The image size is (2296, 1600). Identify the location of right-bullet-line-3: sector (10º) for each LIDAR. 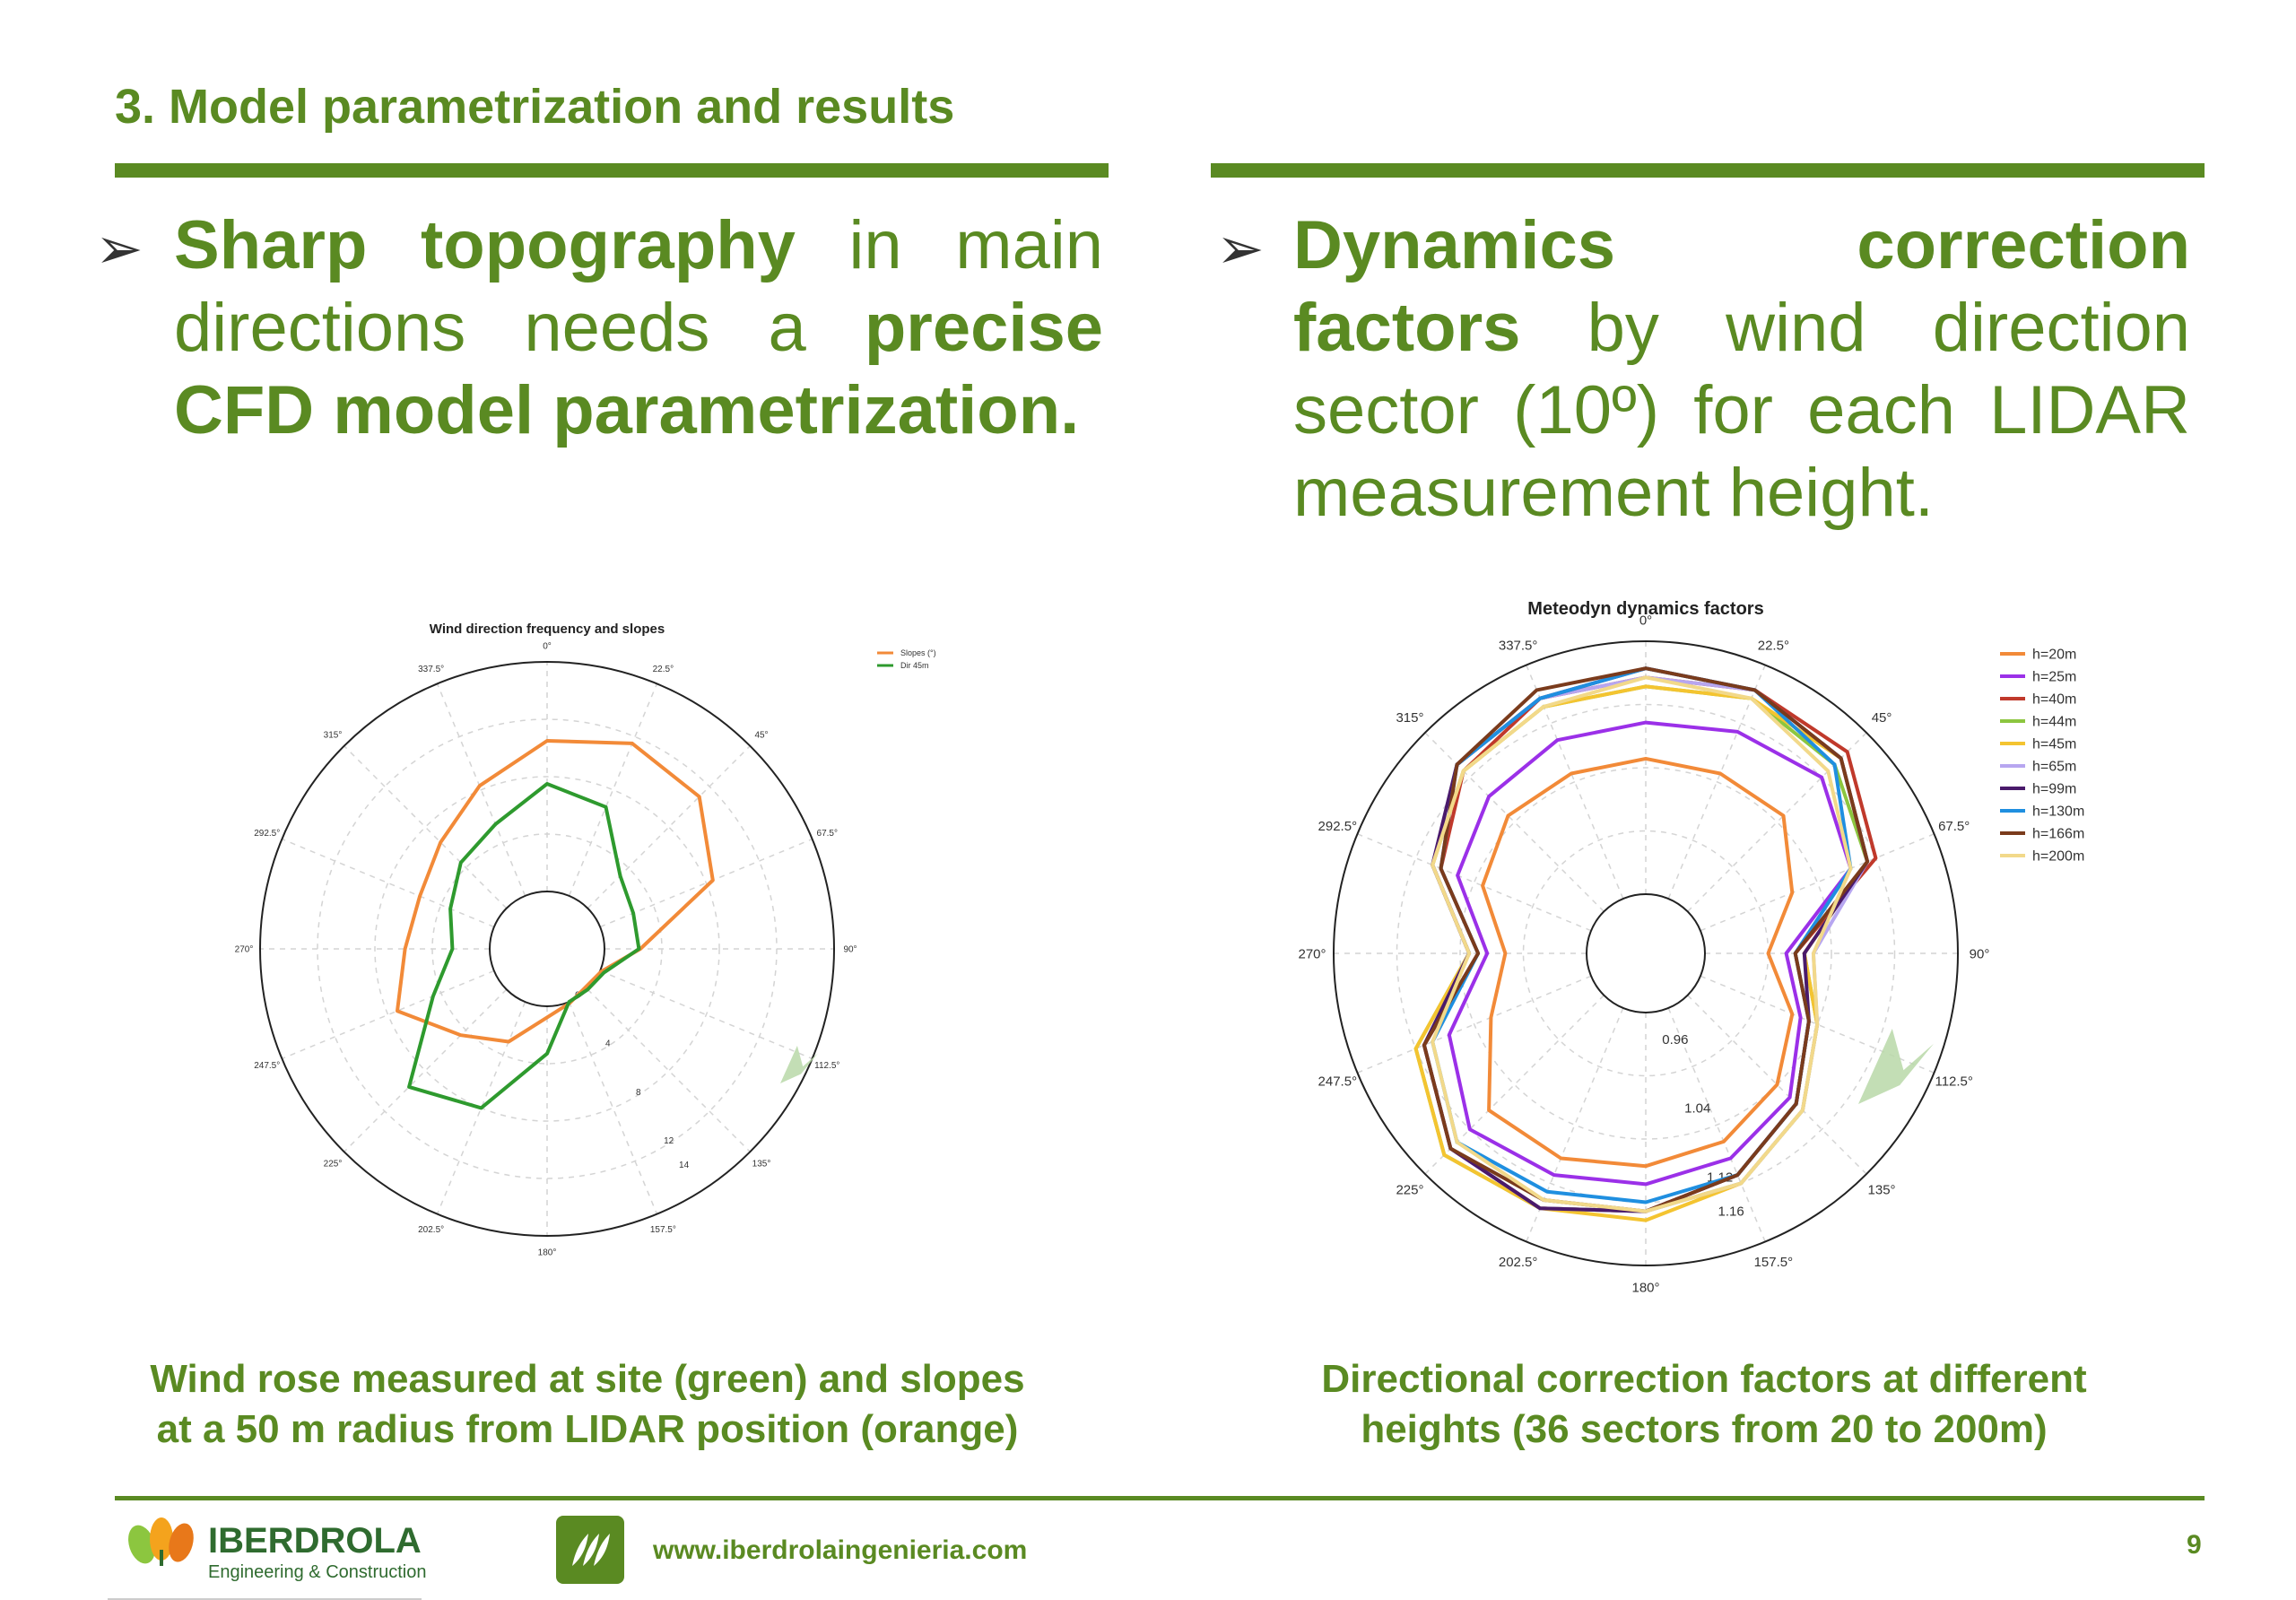
(1741, 410).